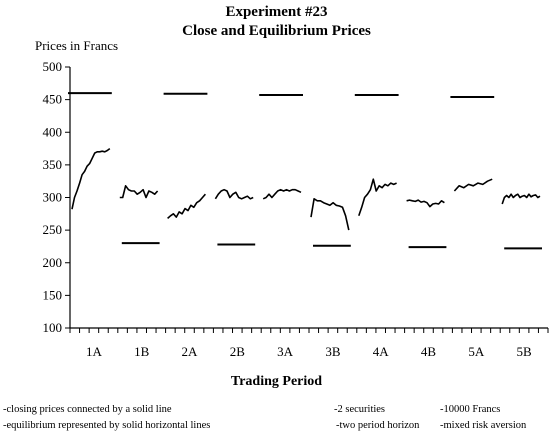 The height and width of the screenshot is (440, 553). I want to click on x-category-label: 1A, so click(94, 351).